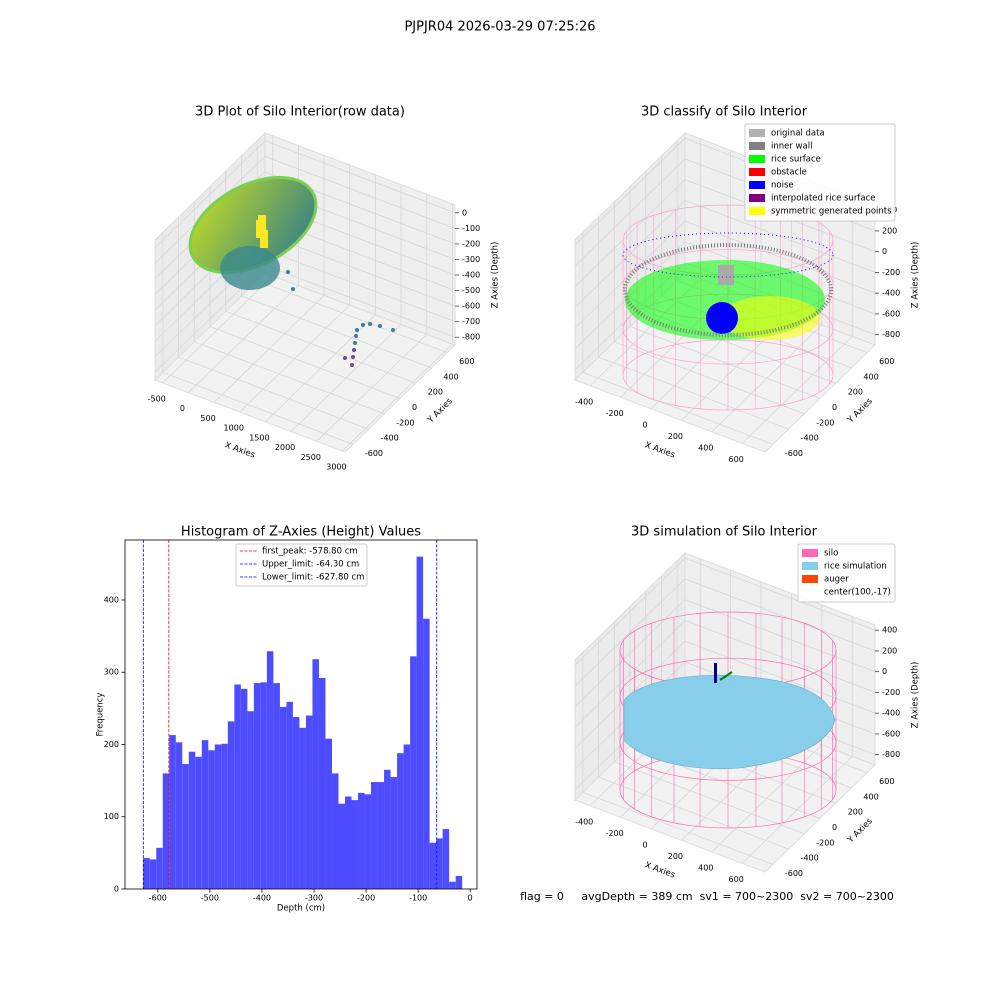 This screenshot has width=1000, height=1000. What do you see at coordinates (234, 428) in the screenshot?
I see `x-tick-label: 1000` at bounding box center [234, 428].